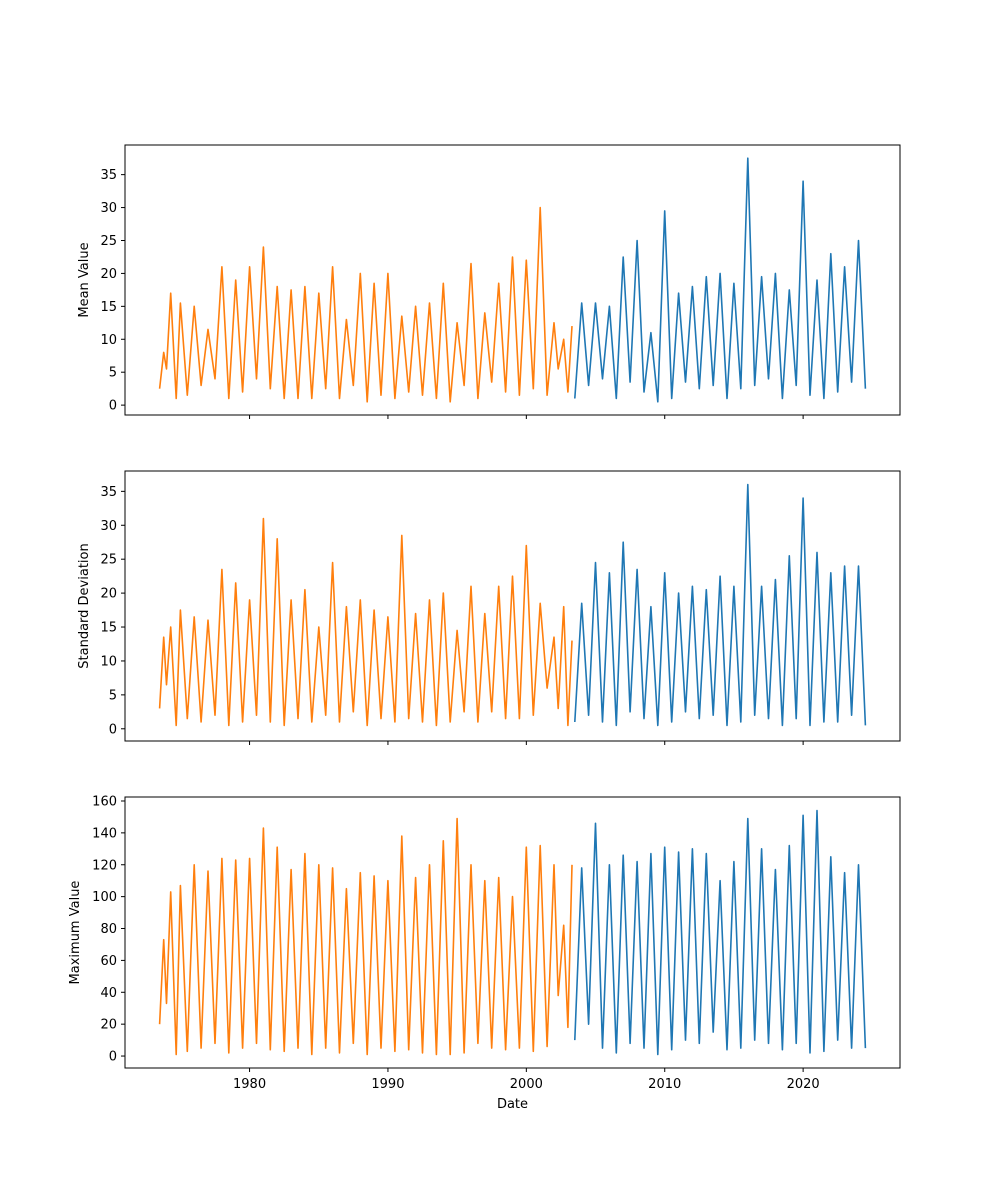 This screenshot has width=1000, height=1200. Describe the element at coordinates (526, 1084) in the screenshot. I see `x-tick-label: 2000` at that location.